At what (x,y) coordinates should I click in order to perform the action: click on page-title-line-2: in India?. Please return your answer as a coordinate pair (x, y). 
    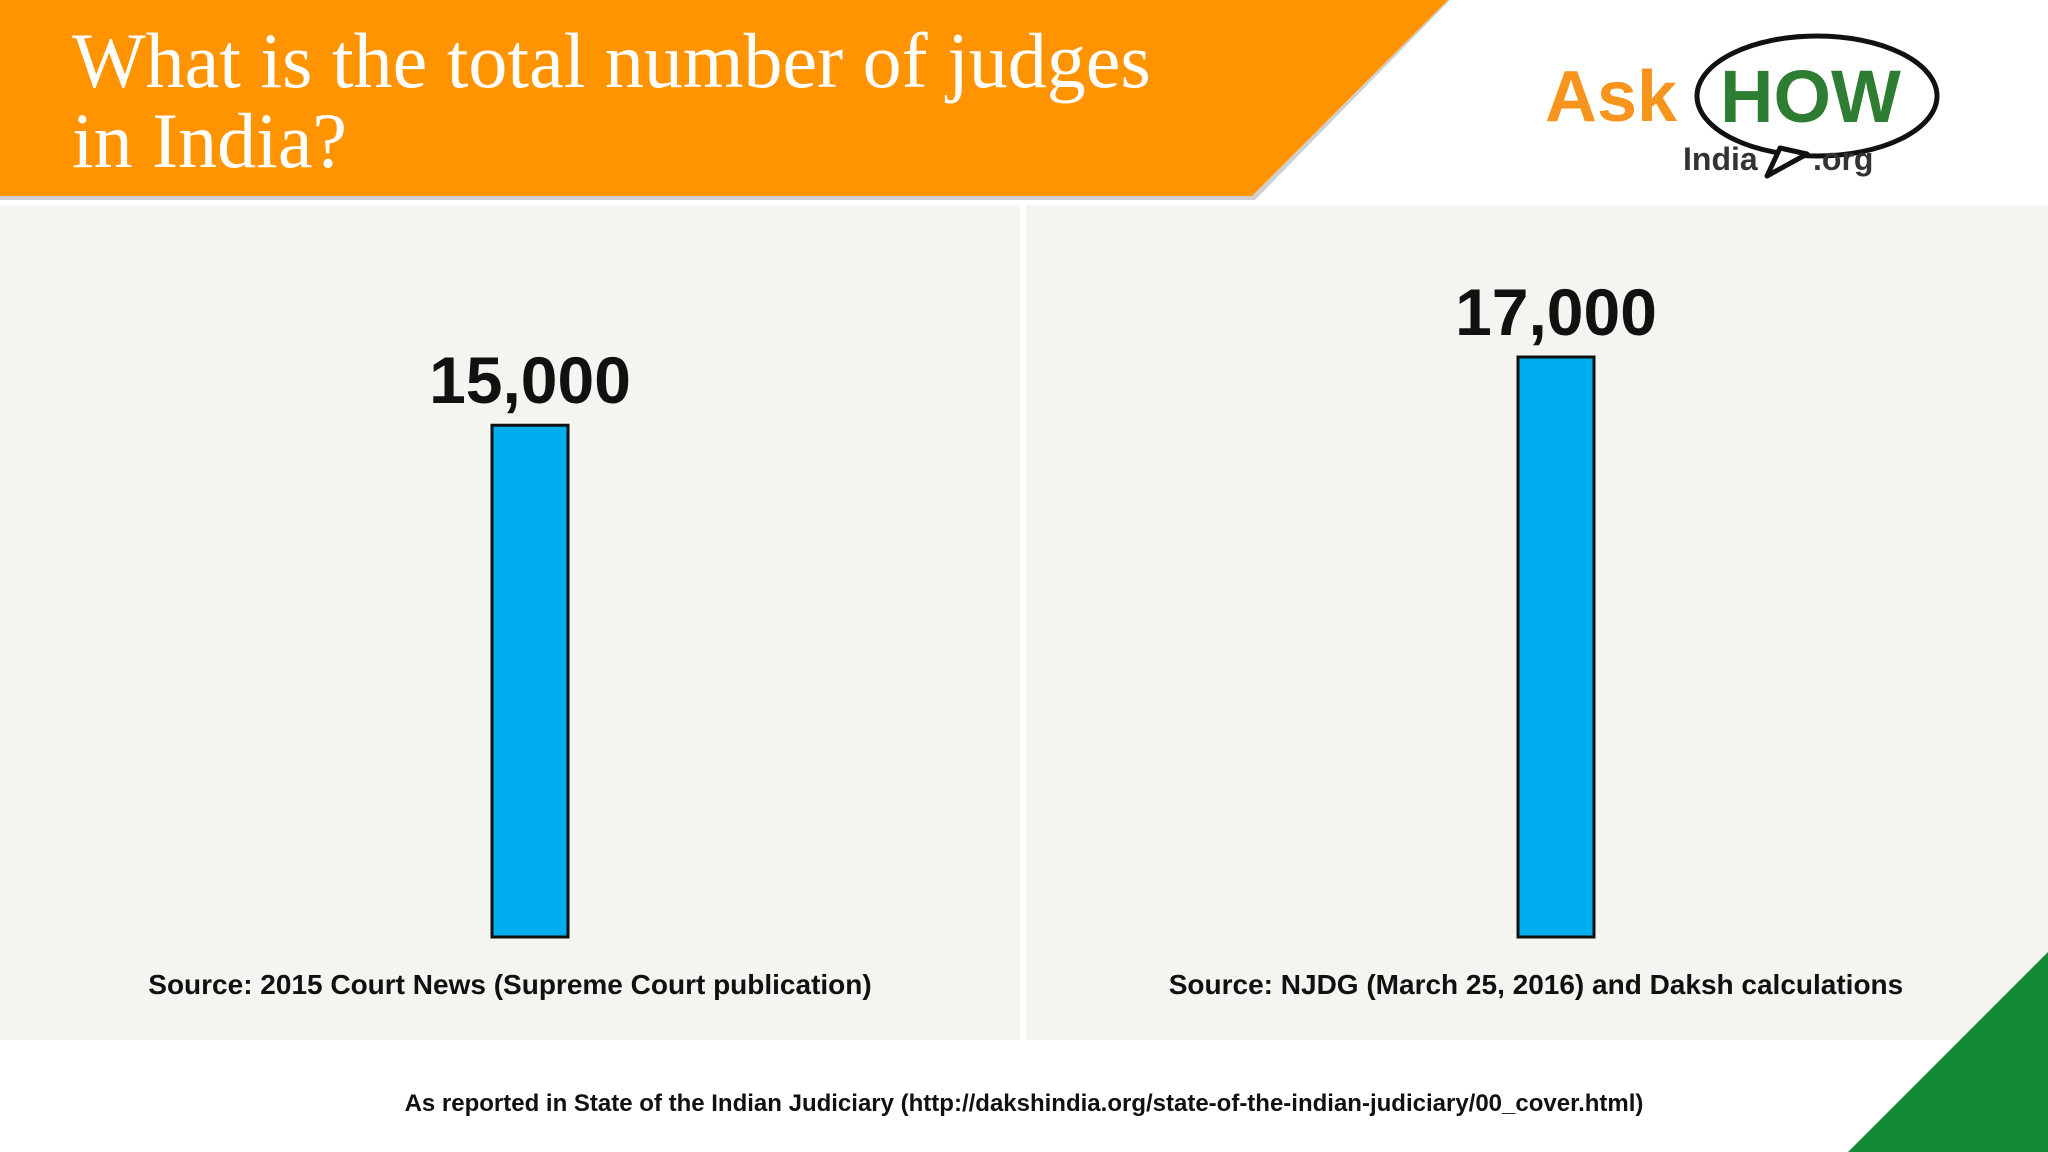
    Looking at the image, I should click on (210, 140).